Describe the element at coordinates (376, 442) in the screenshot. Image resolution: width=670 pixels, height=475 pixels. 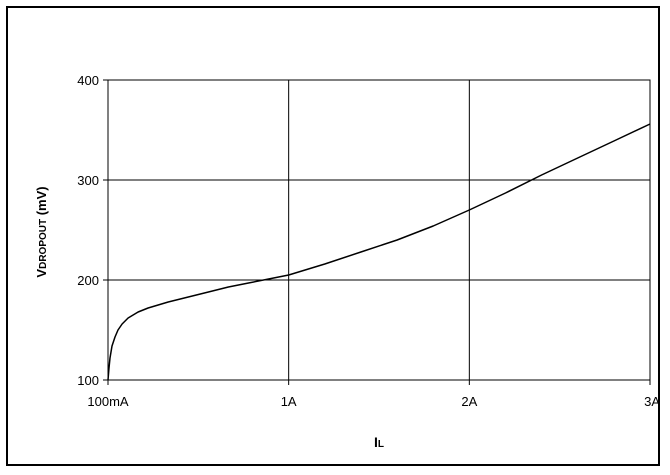
I see `x-axis-title-main: I` at that location.